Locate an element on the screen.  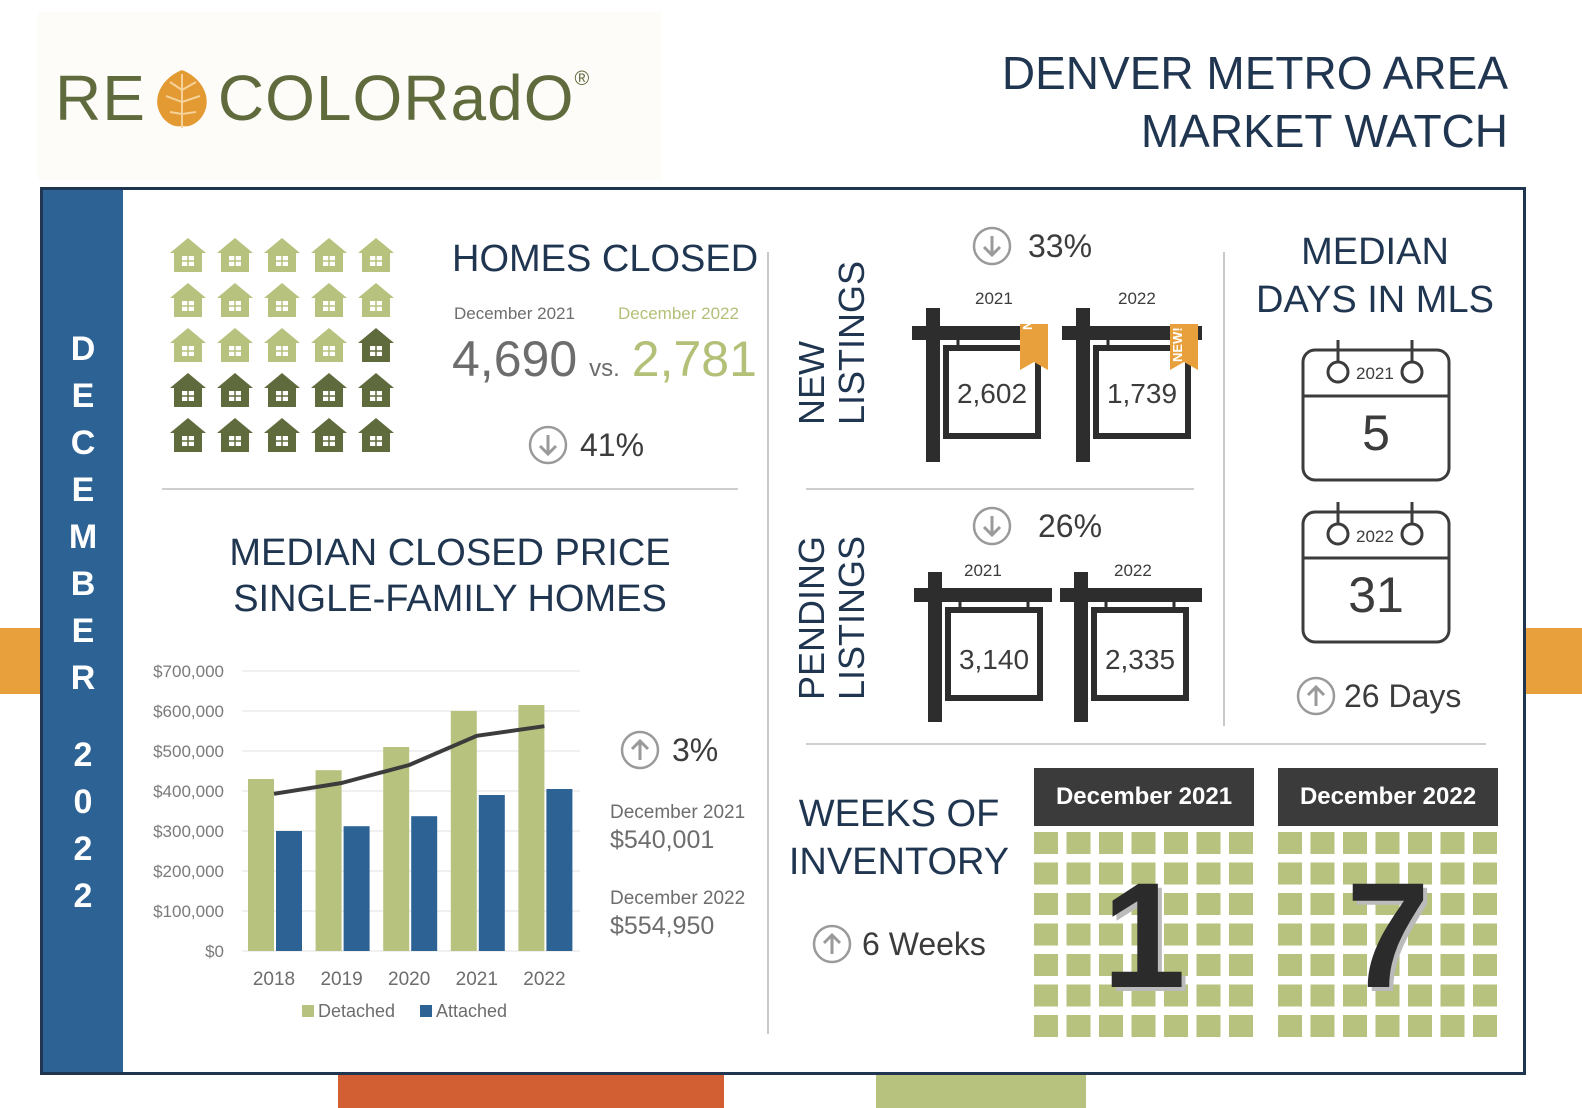
new-listings-title-line1: NEW is located at coordinates (811, 383).